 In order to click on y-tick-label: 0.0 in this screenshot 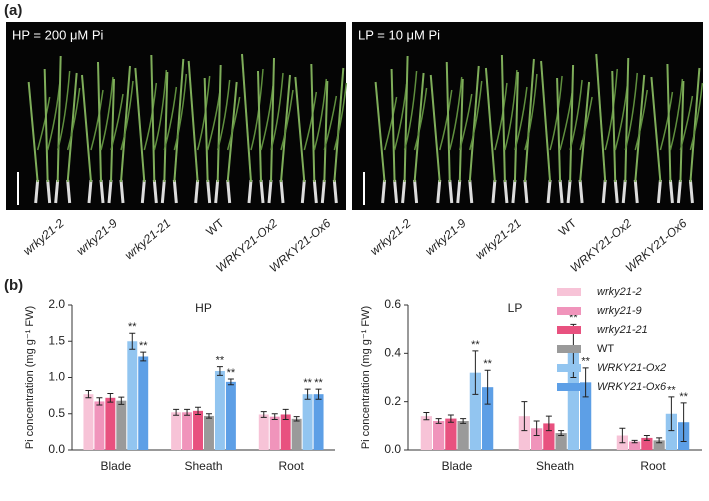, I will do `click(392, 449)`.